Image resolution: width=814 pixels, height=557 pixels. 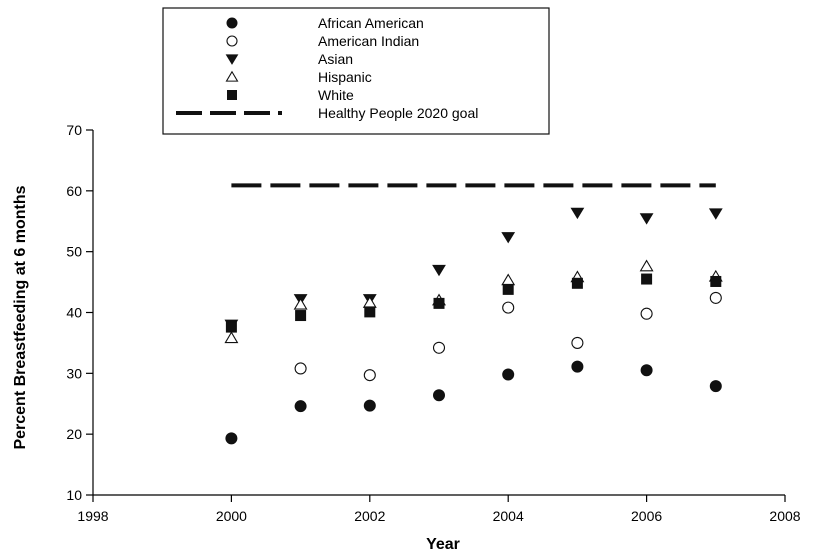 What do you see at coordinates (232, 23) in the screenshot?
I see `legend-marker-african-american` at bounding box center [232, 23].